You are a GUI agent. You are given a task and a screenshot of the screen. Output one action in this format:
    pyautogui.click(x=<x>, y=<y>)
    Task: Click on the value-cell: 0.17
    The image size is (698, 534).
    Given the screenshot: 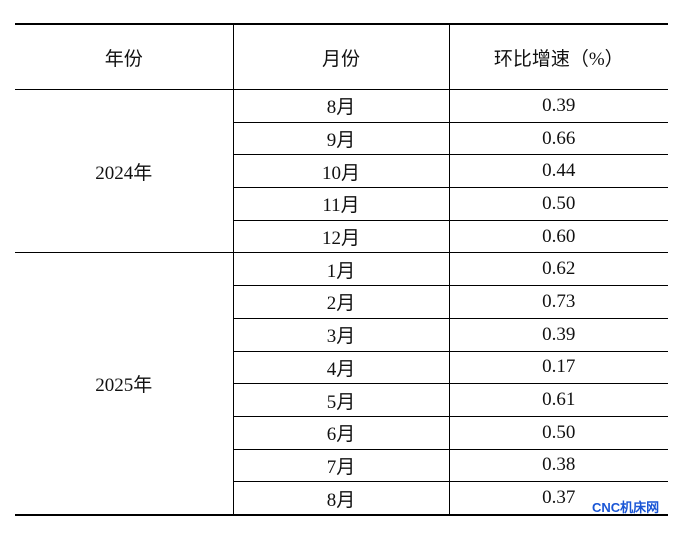 What is the action you would take?
    pyautogui.click(x=558, y=367)
    